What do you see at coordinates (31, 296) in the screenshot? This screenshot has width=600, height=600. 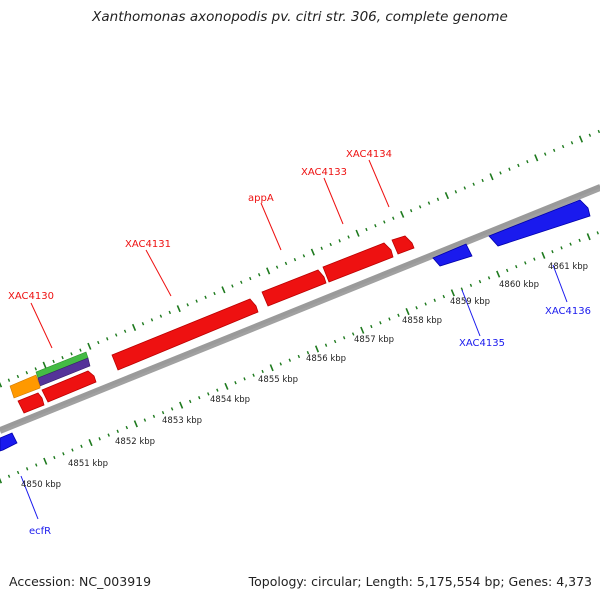 I see `label-xac4130: XAC4130` at bounding box center [31, 296].